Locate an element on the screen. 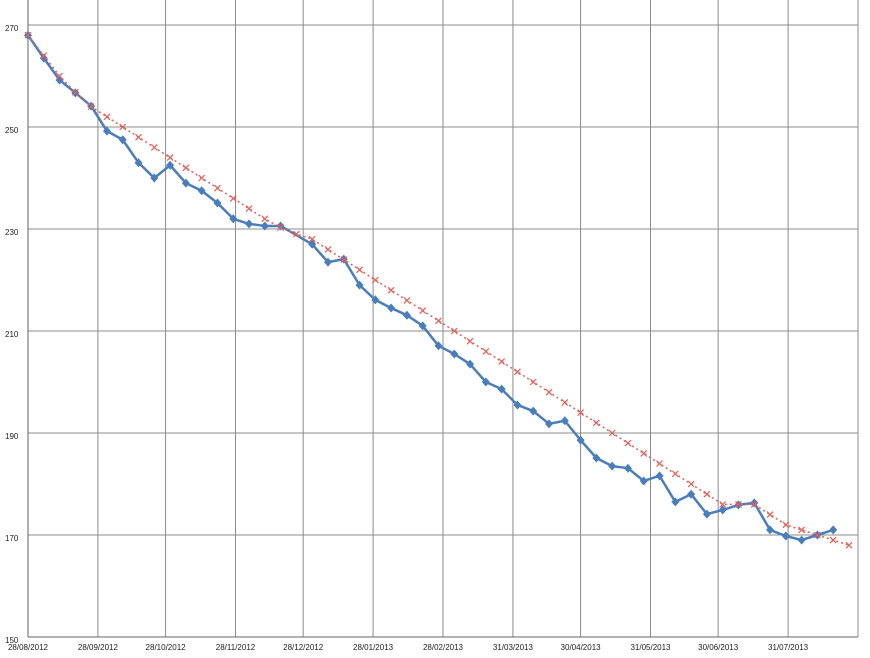 This screenshot has width=870, height=658. x-tick-label: 30/06/2013 is located at coordinates (718, 647).